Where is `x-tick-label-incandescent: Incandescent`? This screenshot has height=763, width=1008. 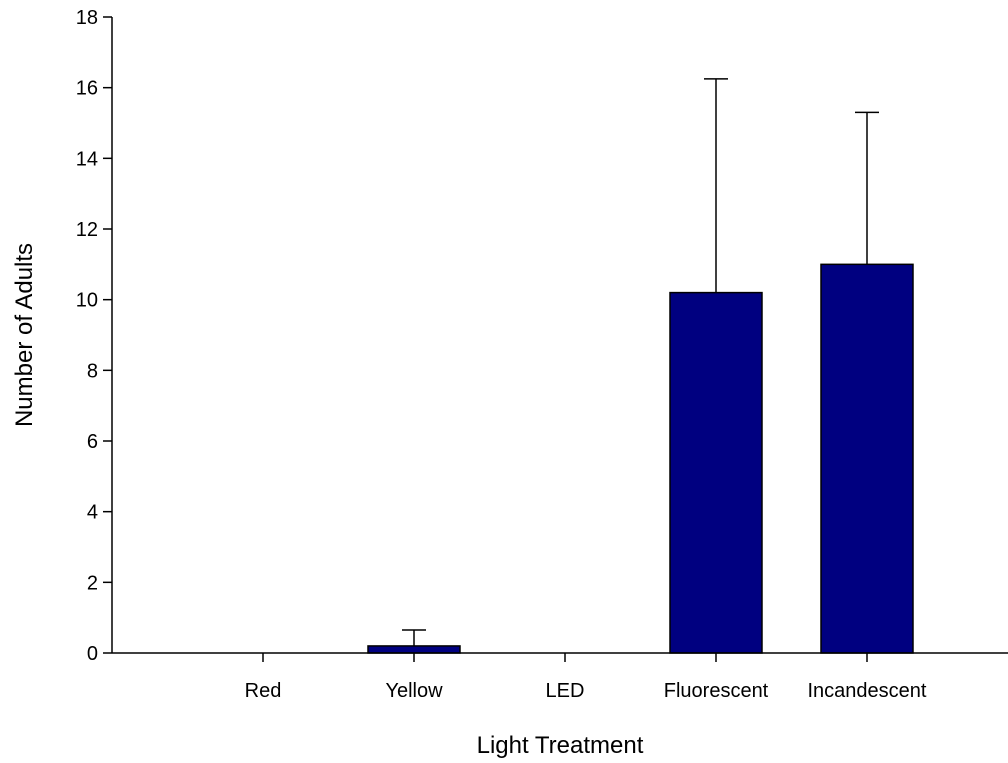
x-tick-label-incandescent: Incandescent is located at coordinates (867, 691).